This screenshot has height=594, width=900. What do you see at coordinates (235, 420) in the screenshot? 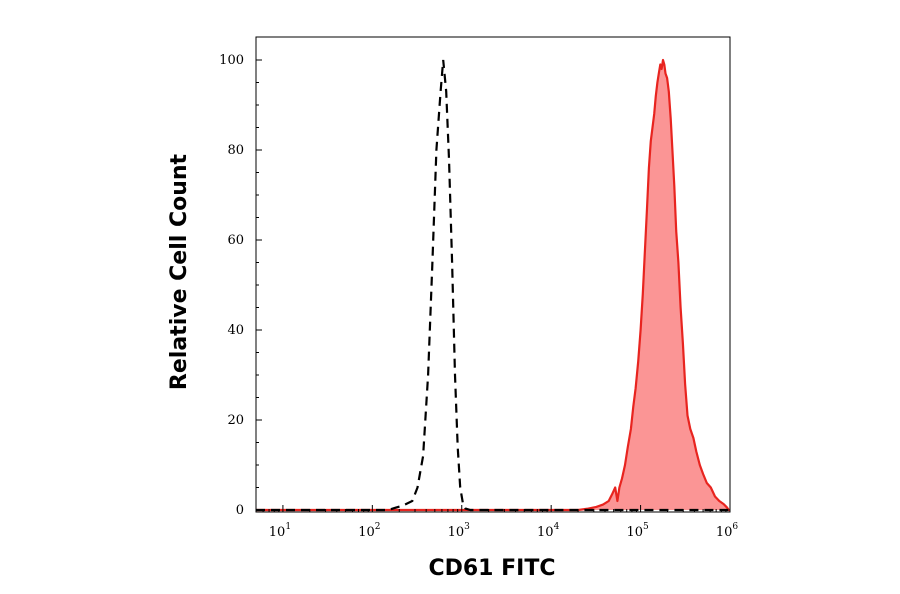
I see `y-tick-label-1: 20` at bounding box center [235, 420].